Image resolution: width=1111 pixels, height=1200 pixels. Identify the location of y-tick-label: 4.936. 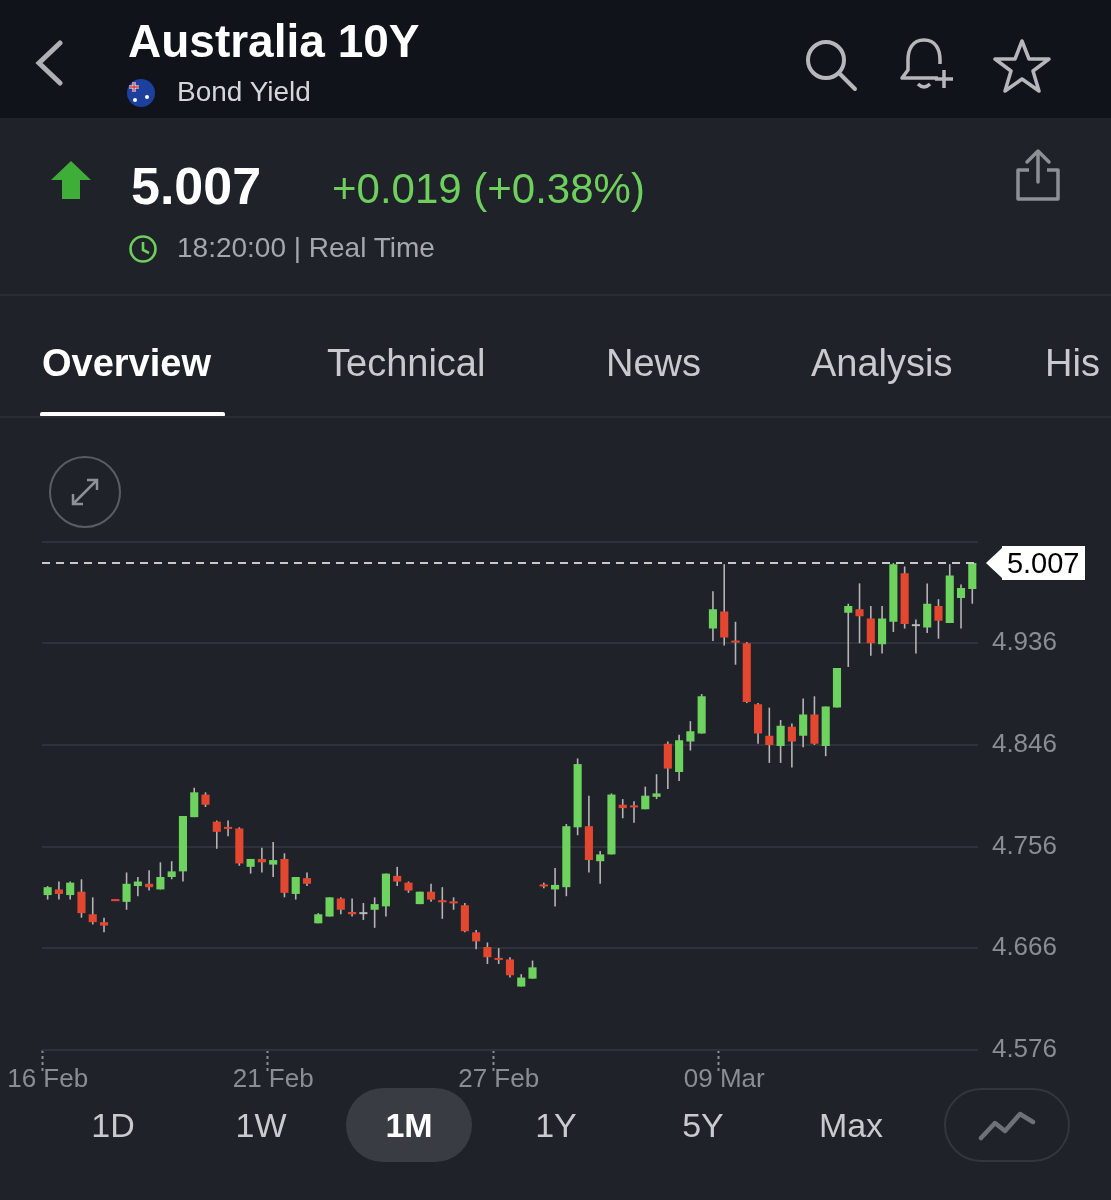
(1024, 641).